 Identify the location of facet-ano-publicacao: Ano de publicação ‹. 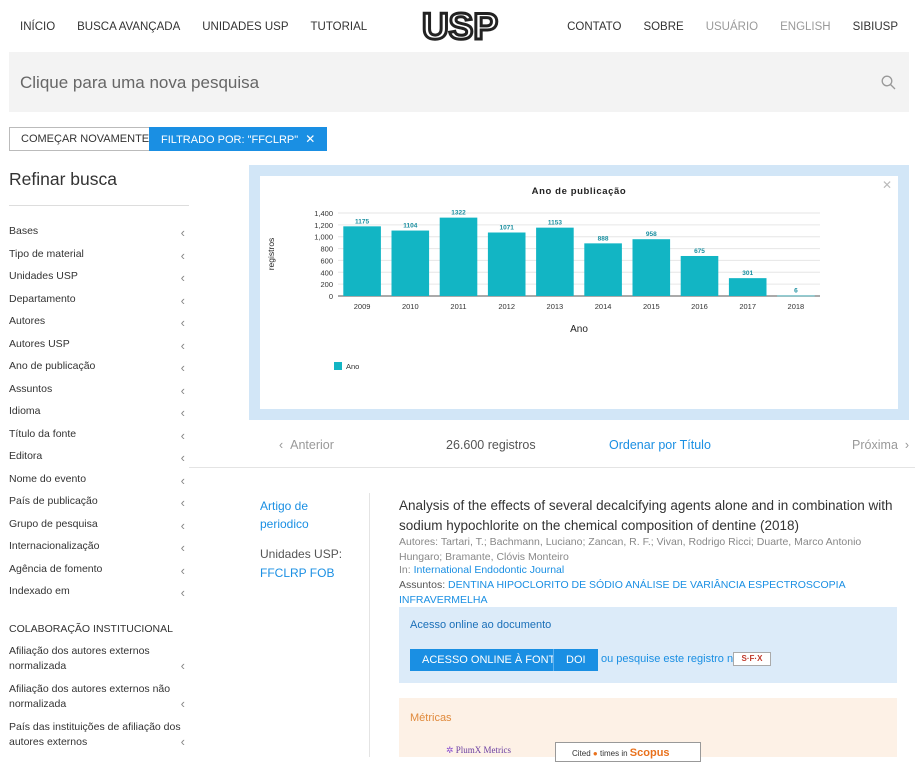
(98, 367).